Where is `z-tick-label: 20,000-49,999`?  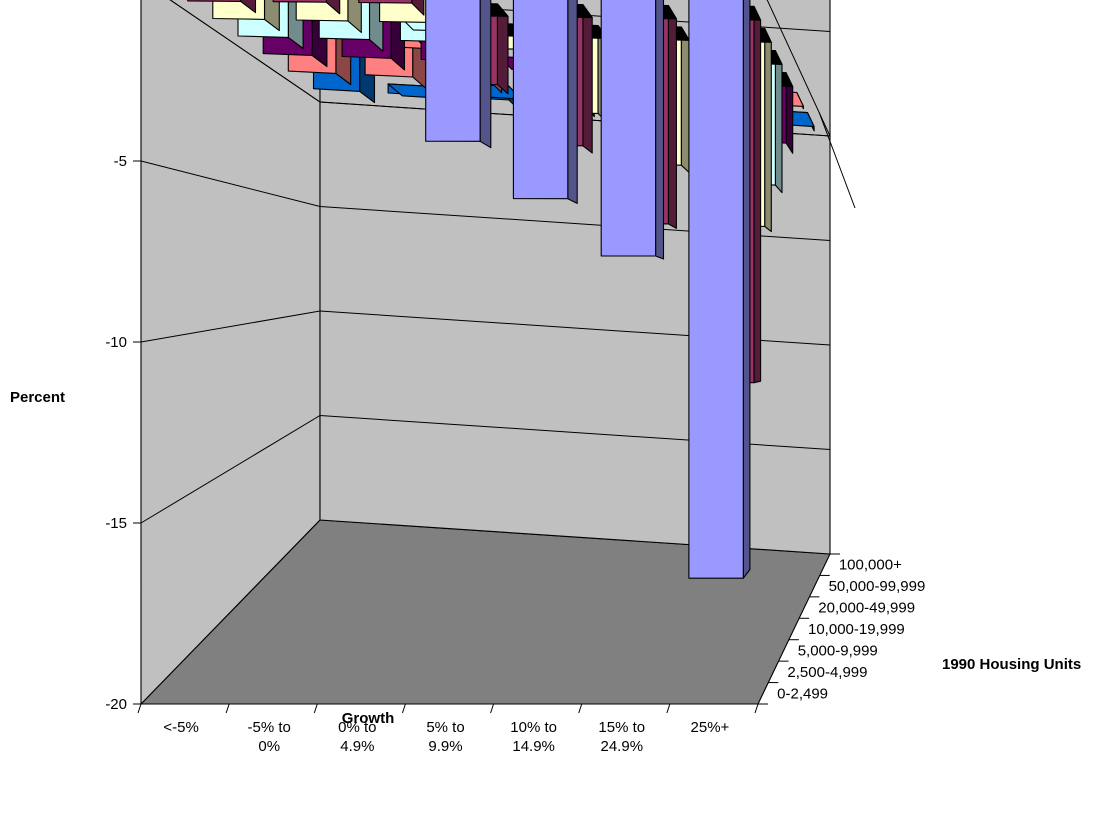
z-tick-label: 20,000-49,999 is located at coordinates (866, 608).